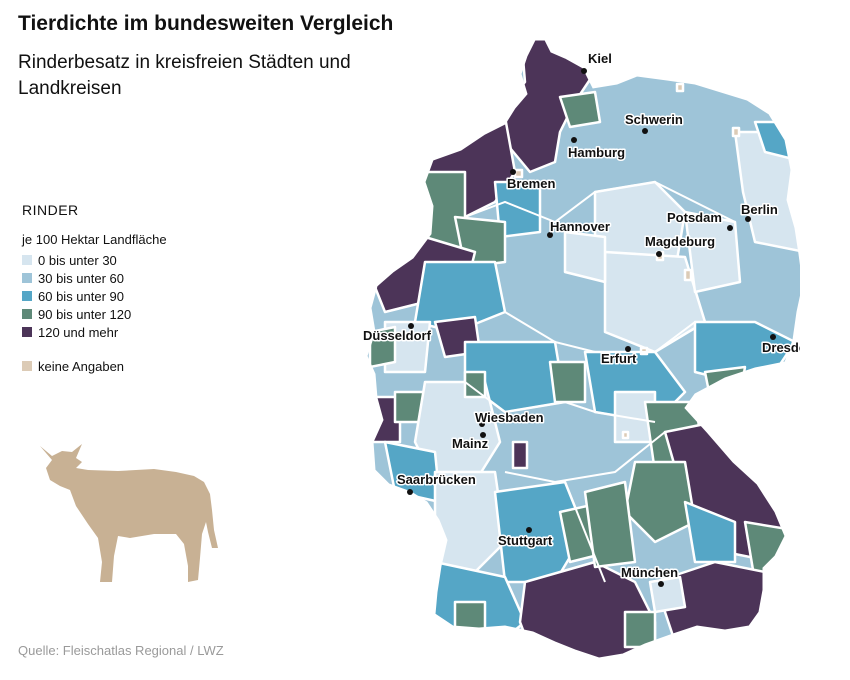  What do you see at coordinates (81, 278) in the screenshot?
I see `legend-item-label: 30 bis unter 60` at bounding box center [81, 278].